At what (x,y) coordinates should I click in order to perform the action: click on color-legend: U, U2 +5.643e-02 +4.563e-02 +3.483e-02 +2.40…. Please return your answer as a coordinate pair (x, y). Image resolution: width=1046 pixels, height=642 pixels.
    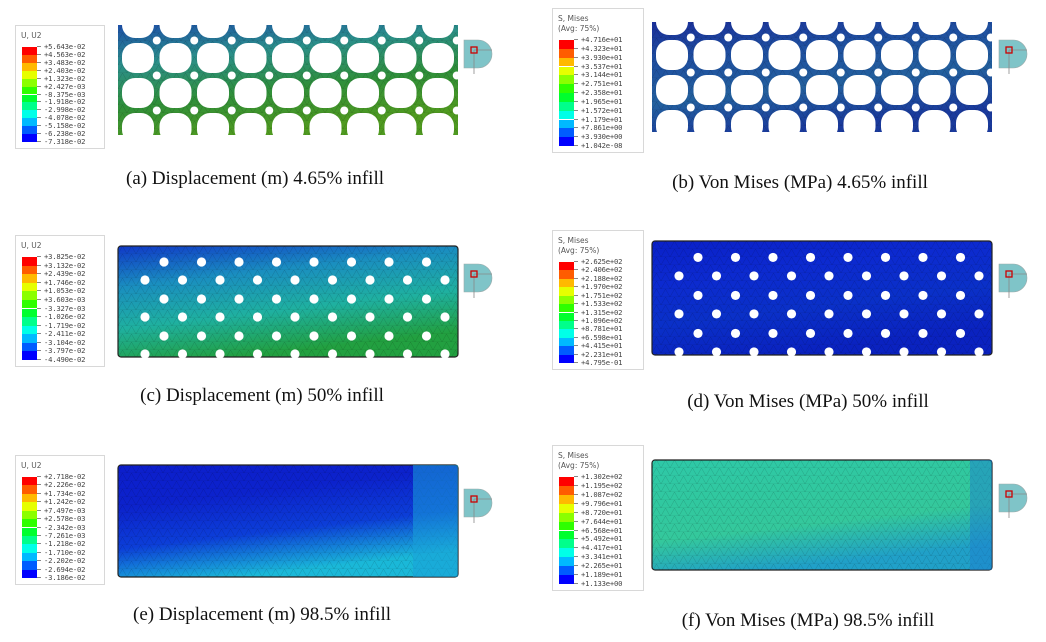
    Looking at the image, I should click on (60, 87).